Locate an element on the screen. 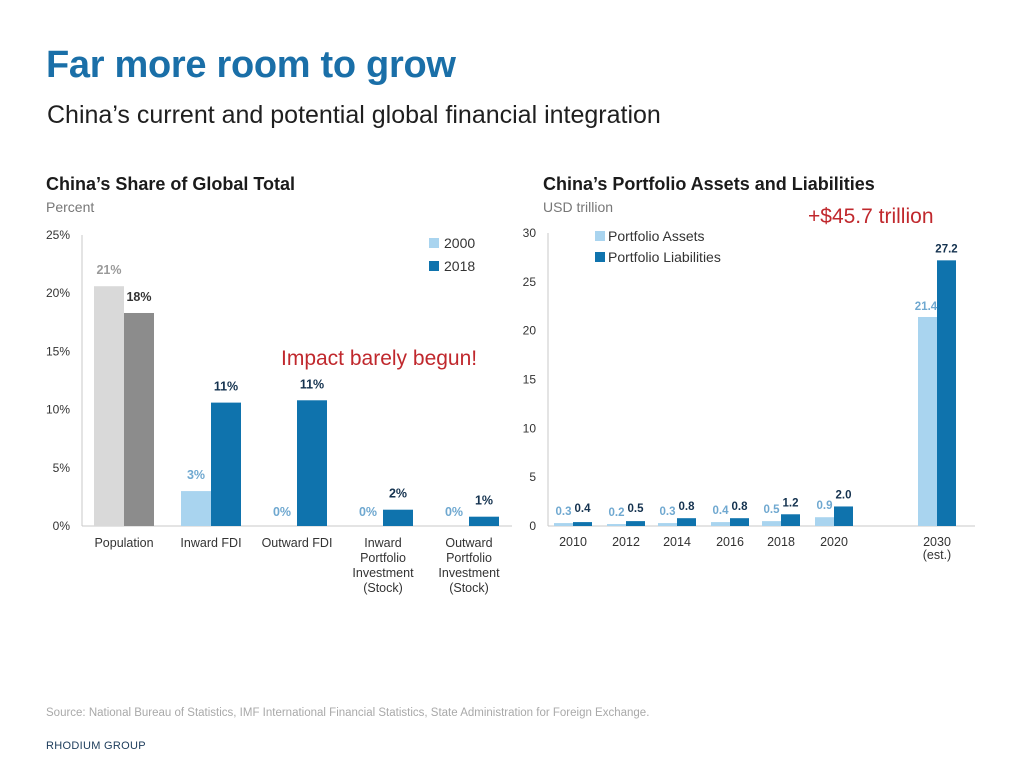  category-label: Outward is located at coordinates (468, 543).